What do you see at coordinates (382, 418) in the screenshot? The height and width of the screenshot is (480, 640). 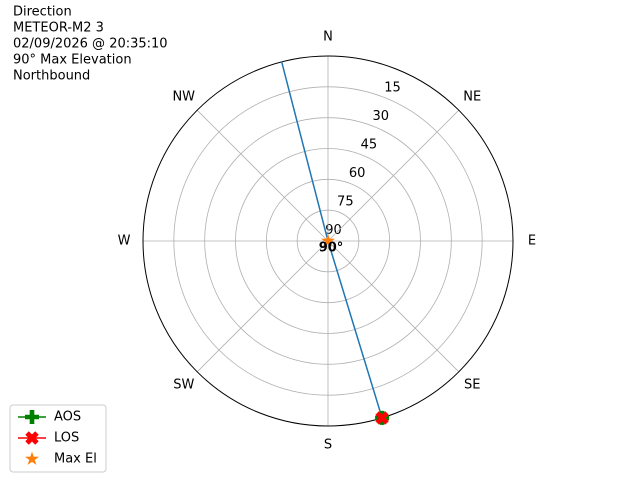 I see `marker-x` at bounding box center [382, 418].